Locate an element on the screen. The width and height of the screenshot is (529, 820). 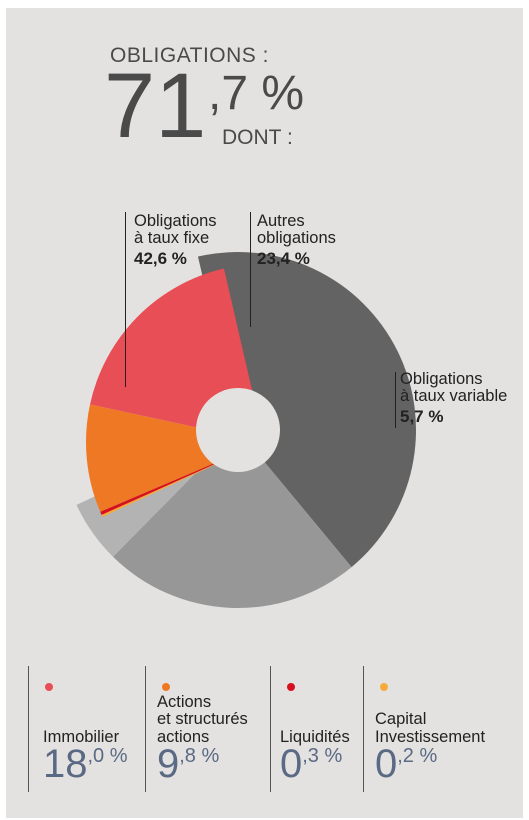
callout-line-variable is located at coordinates (395, 400).